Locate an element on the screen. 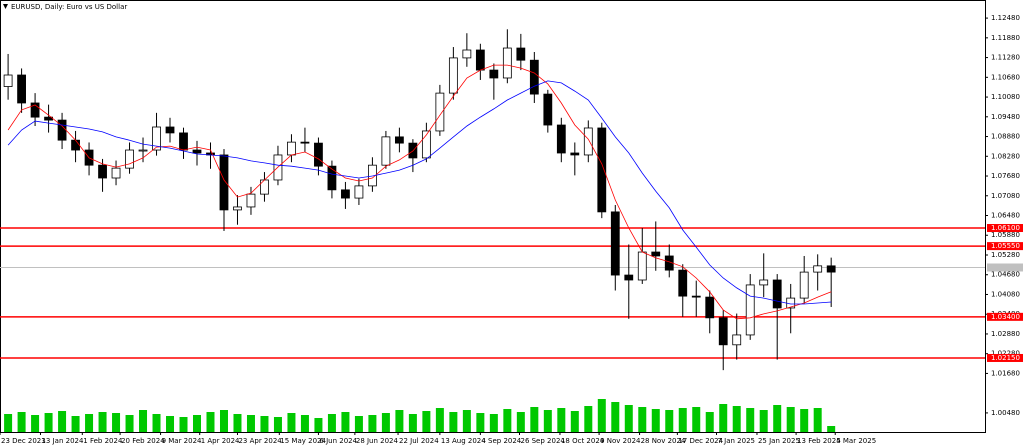  chart-title: EURUSD, Daily: Euro vs US Dollar is located at coordinates (69, 7).